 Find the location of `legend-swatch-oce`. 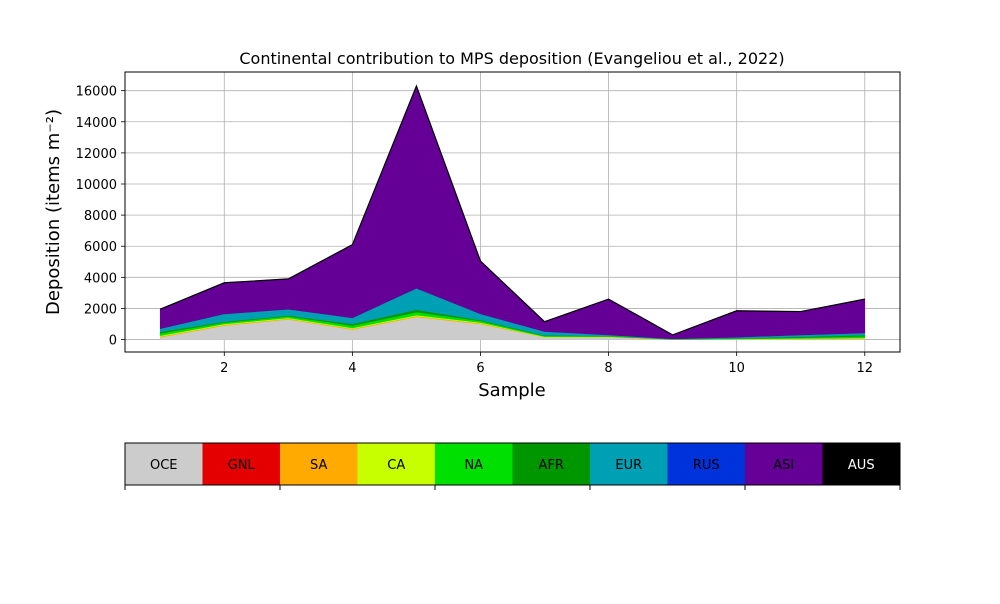

legend-swatch-oce is located at coordinates (164, 464).